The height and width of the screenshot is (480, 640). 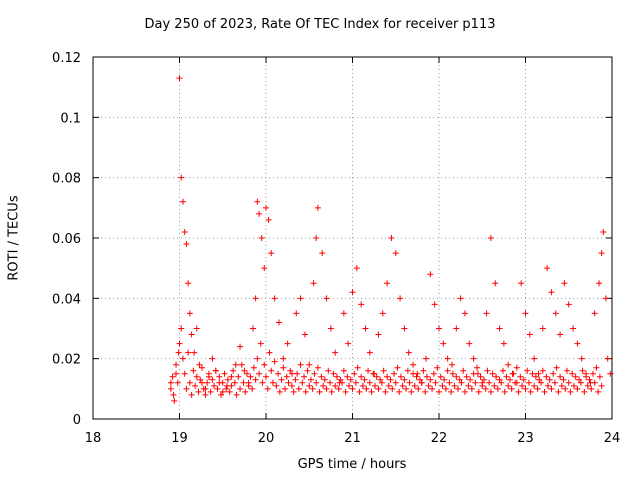 What do you see at coordinates (70, 118) in the screenshot?
I see `y-tick-label: 0.1` at bounding box center [70, 118].